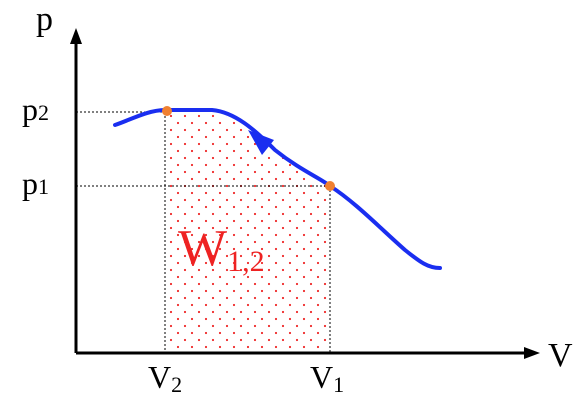  I want to click on p1-label: p1, so click(35, 183).